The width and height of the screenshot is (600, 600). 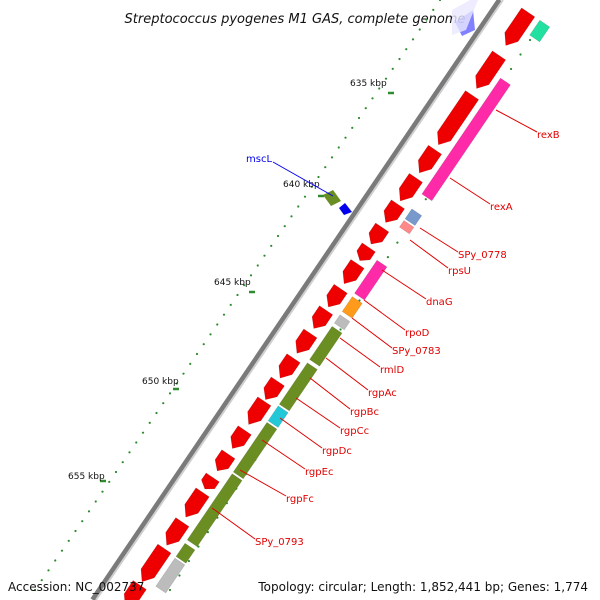 I want to click on gene-label-rgpFc: rgpFc, so click(x=300, y=499).